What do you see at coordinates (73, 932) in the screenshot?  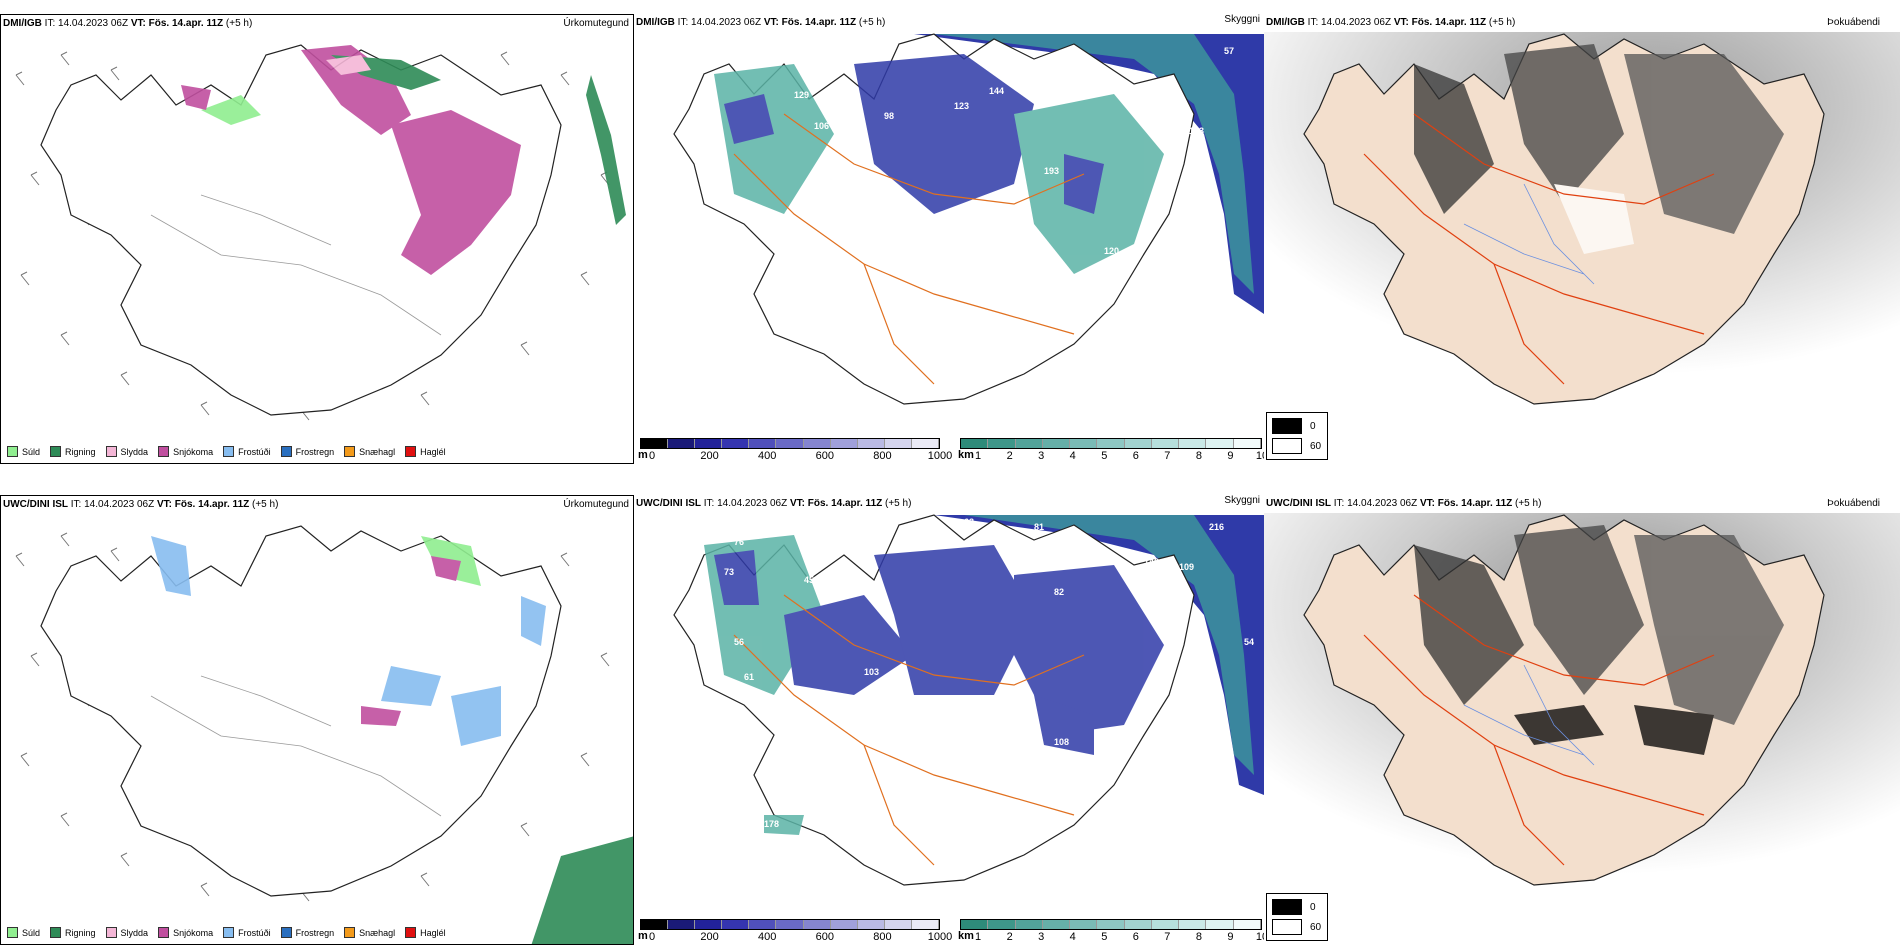 I see `legend-item: Rigning` at bounding box center [73, 932].